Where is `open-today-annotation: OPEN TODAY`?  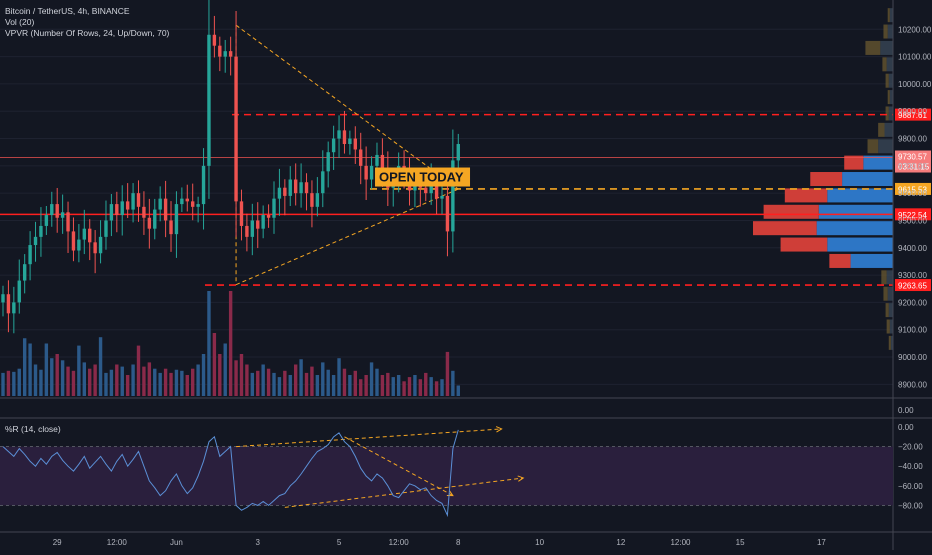 open-today-annotation: OPEN TODAY is located at coordinates (423, 177).